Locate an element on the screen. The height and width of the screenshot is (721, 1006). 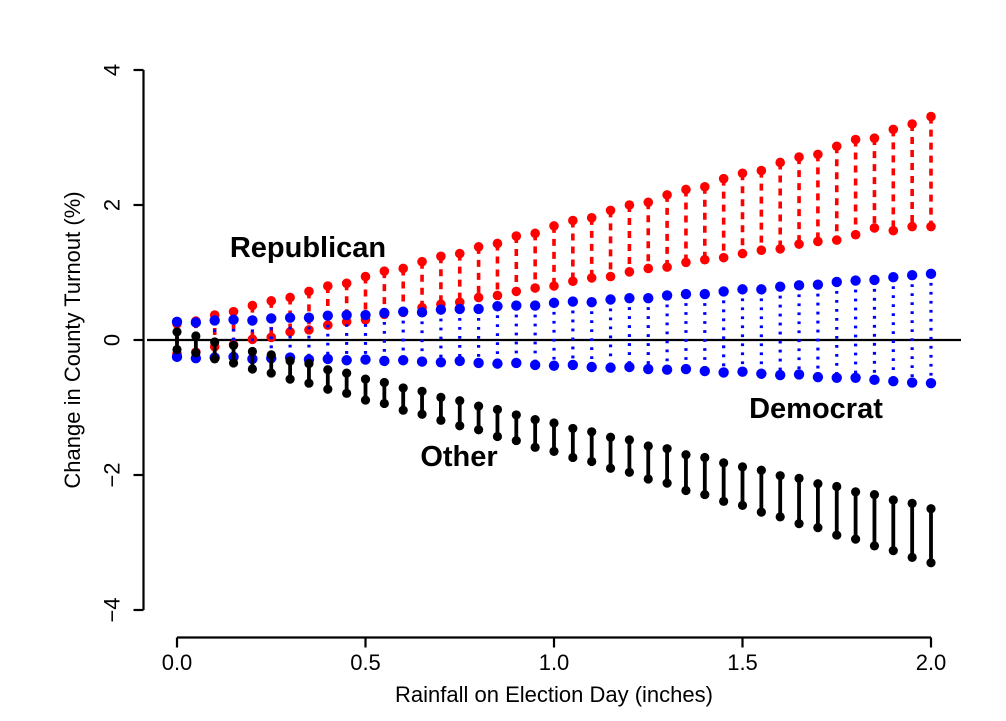
x-tick-label: 2.0 is located at coordinates (931, 662).